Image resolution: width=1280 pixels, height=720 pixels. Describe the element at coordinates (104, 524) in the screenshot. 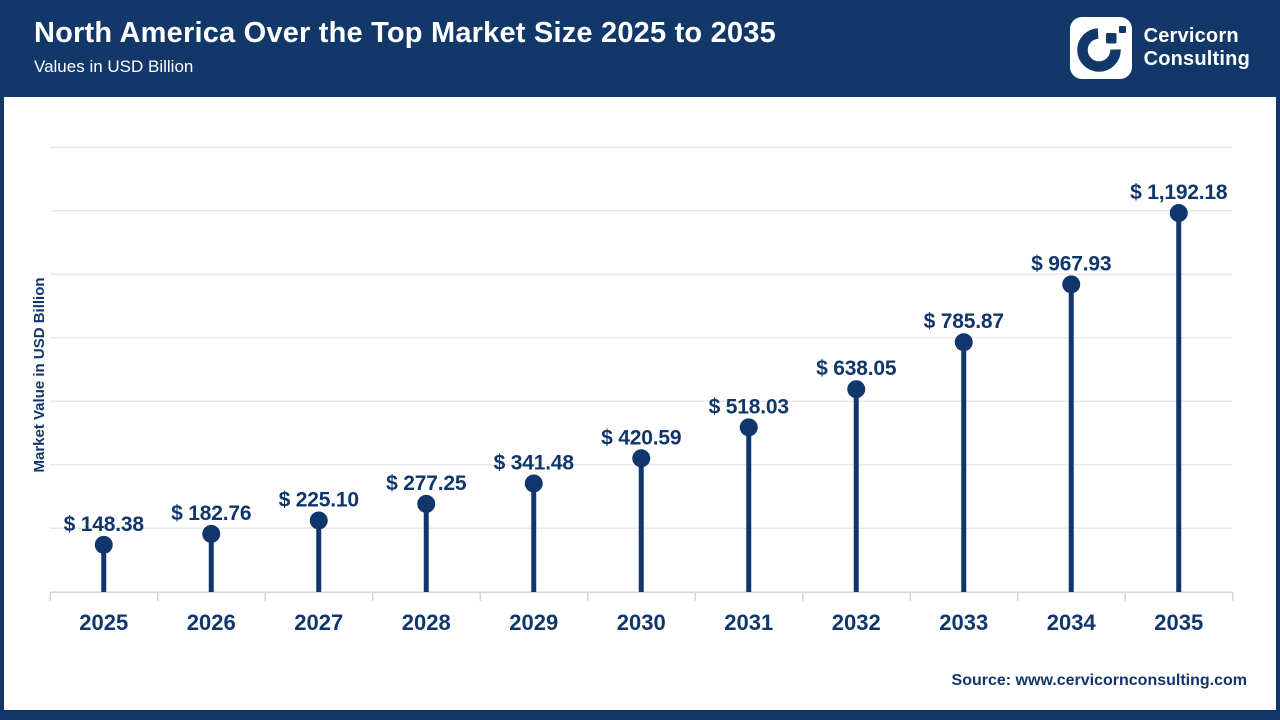

I see `value-label: $ 148.38` at that location.